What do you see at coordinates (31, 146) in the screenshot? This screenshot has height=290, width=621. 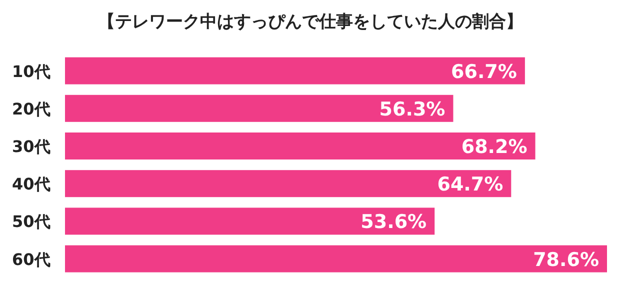 I see `y-tick-label: 30代` at bounding box center [31, 146].